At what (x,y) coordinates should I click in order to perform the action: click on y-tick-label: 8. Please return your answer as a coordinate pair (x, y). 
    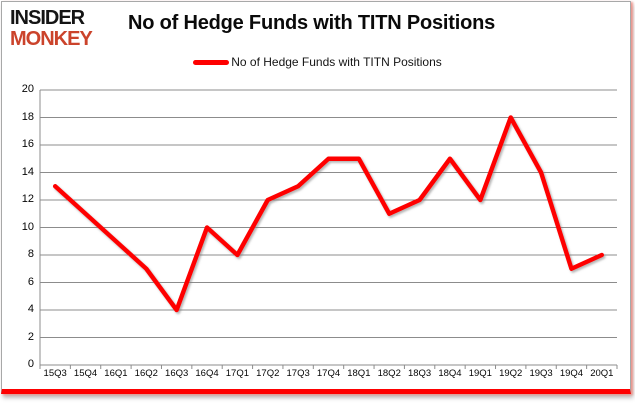
    Looking at the image, I should click on (30, 254).